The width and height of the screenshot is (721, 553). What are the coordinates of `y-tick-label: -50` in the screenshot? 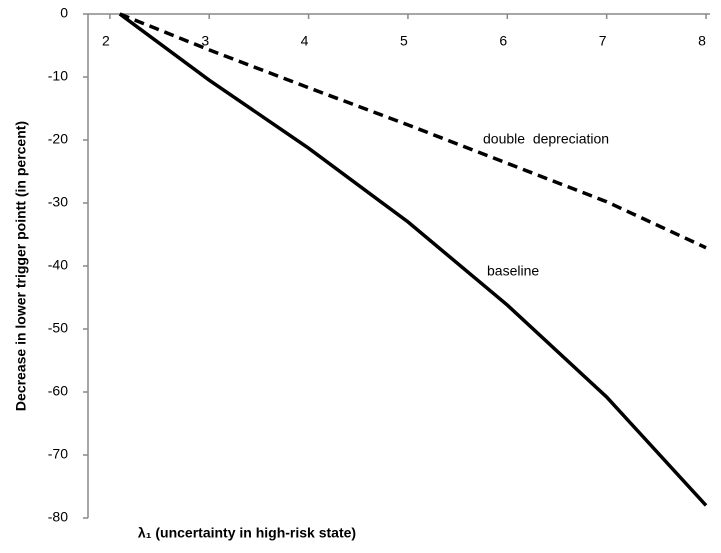 It's located at (58, 328).